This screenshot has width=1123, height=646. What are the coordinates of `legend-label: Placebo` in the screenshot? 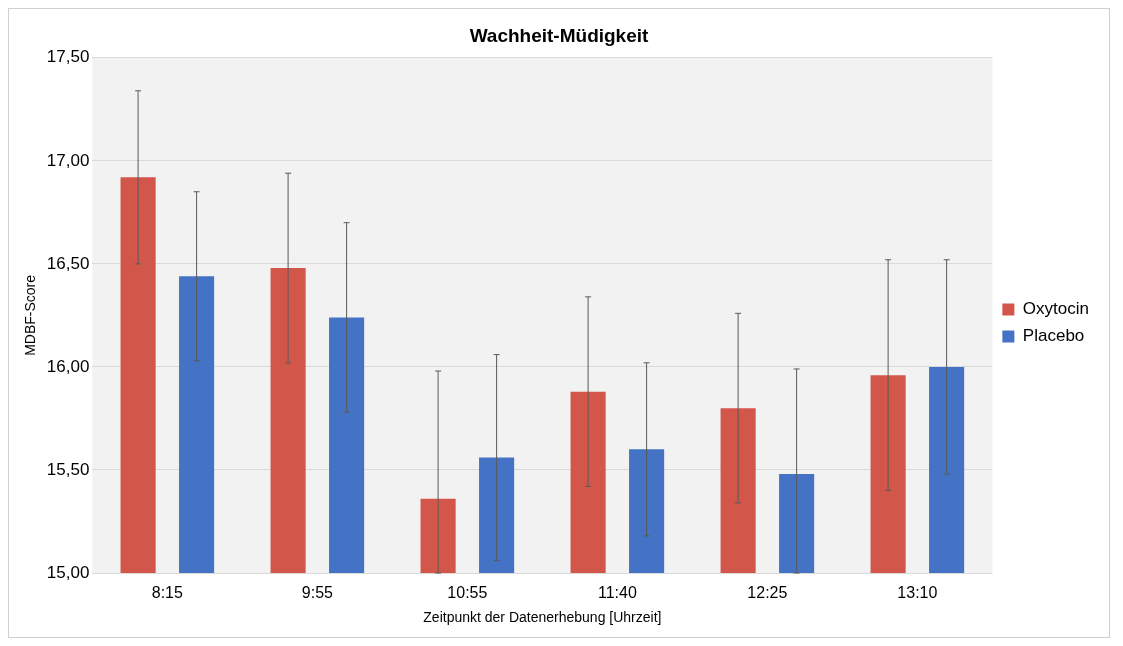 It's located at (1053, 336).